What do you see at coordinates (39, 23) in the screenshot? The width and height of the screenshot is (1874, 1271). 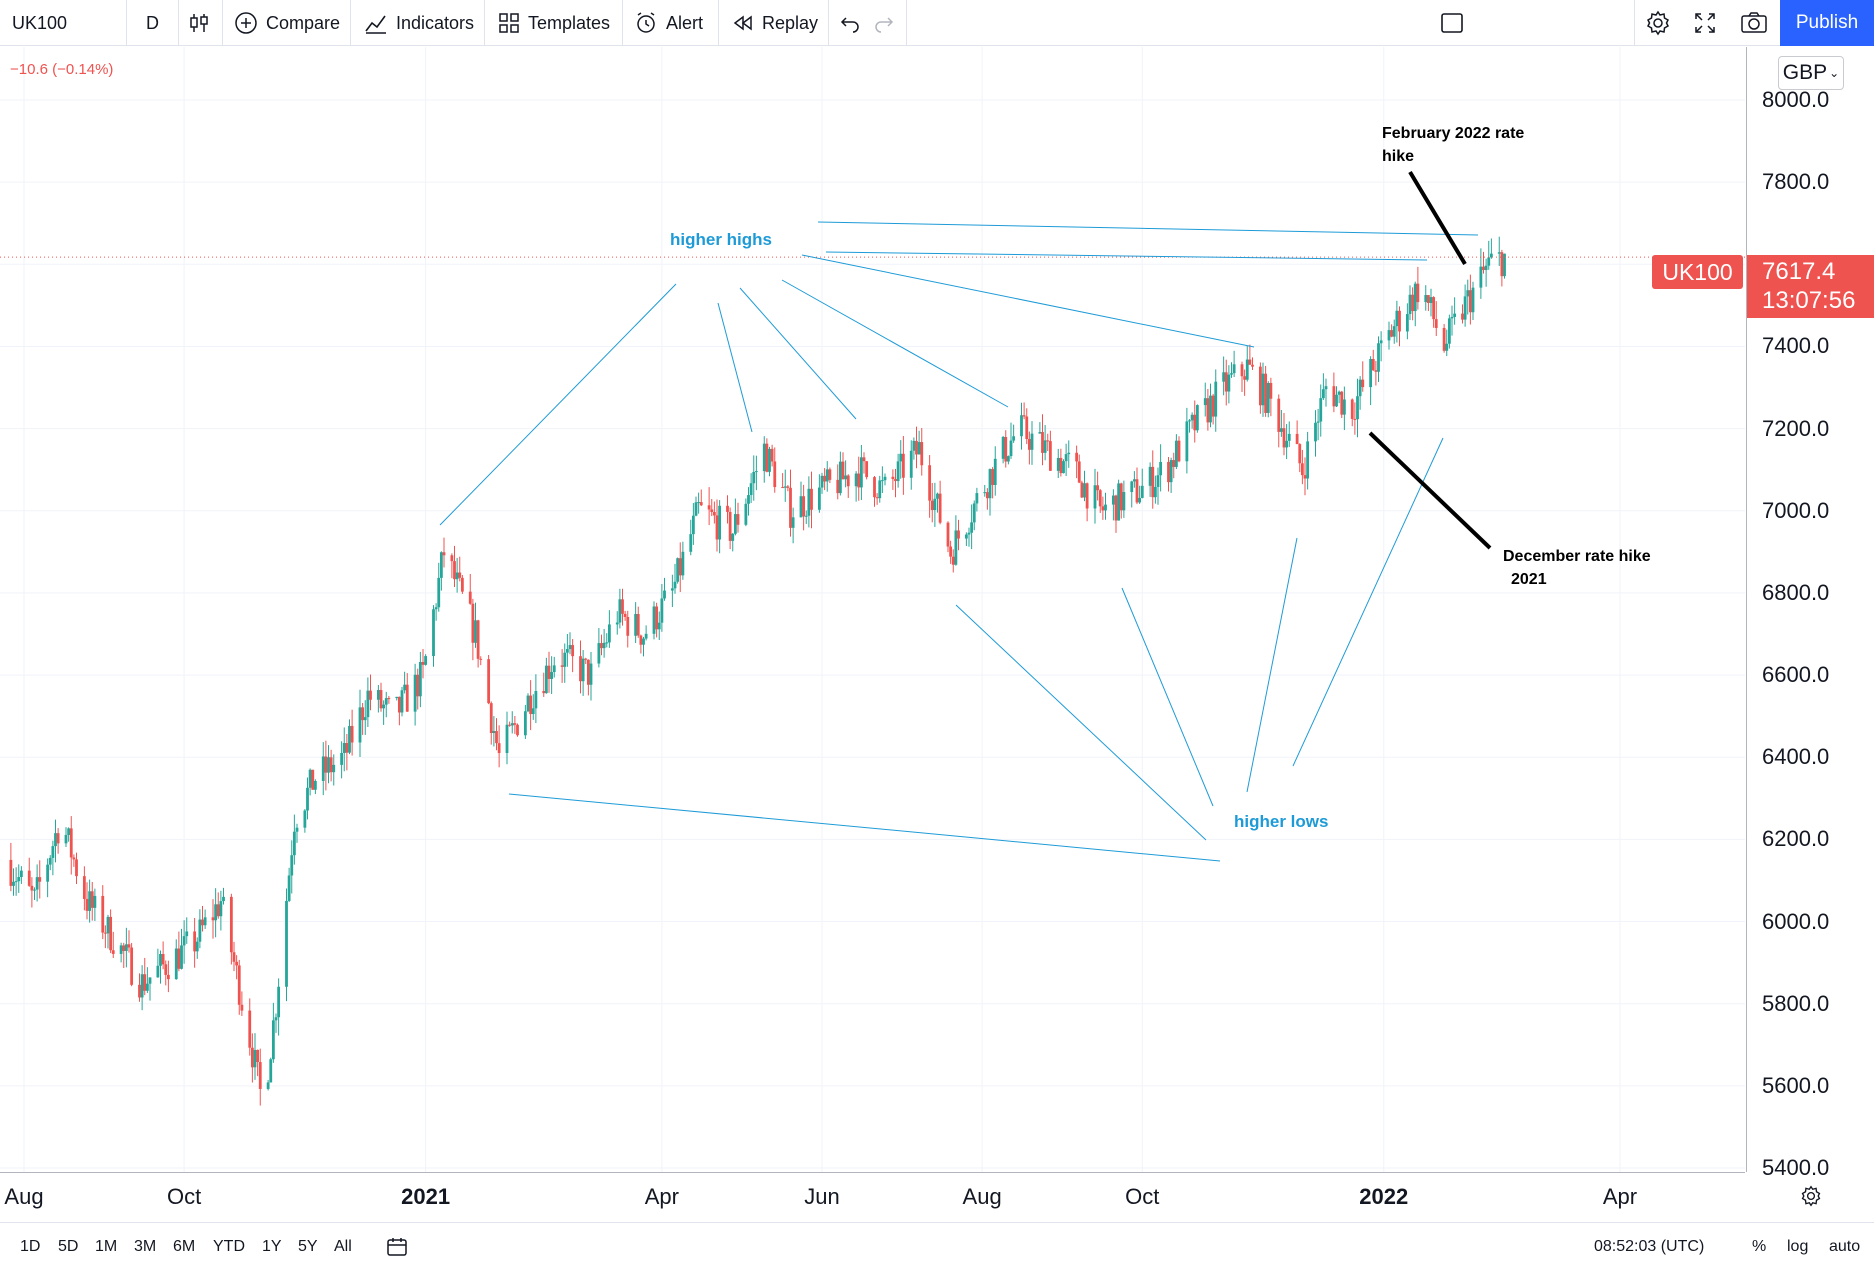 I see `symbol-search-button: UK100` at bounding box center [39, 23].